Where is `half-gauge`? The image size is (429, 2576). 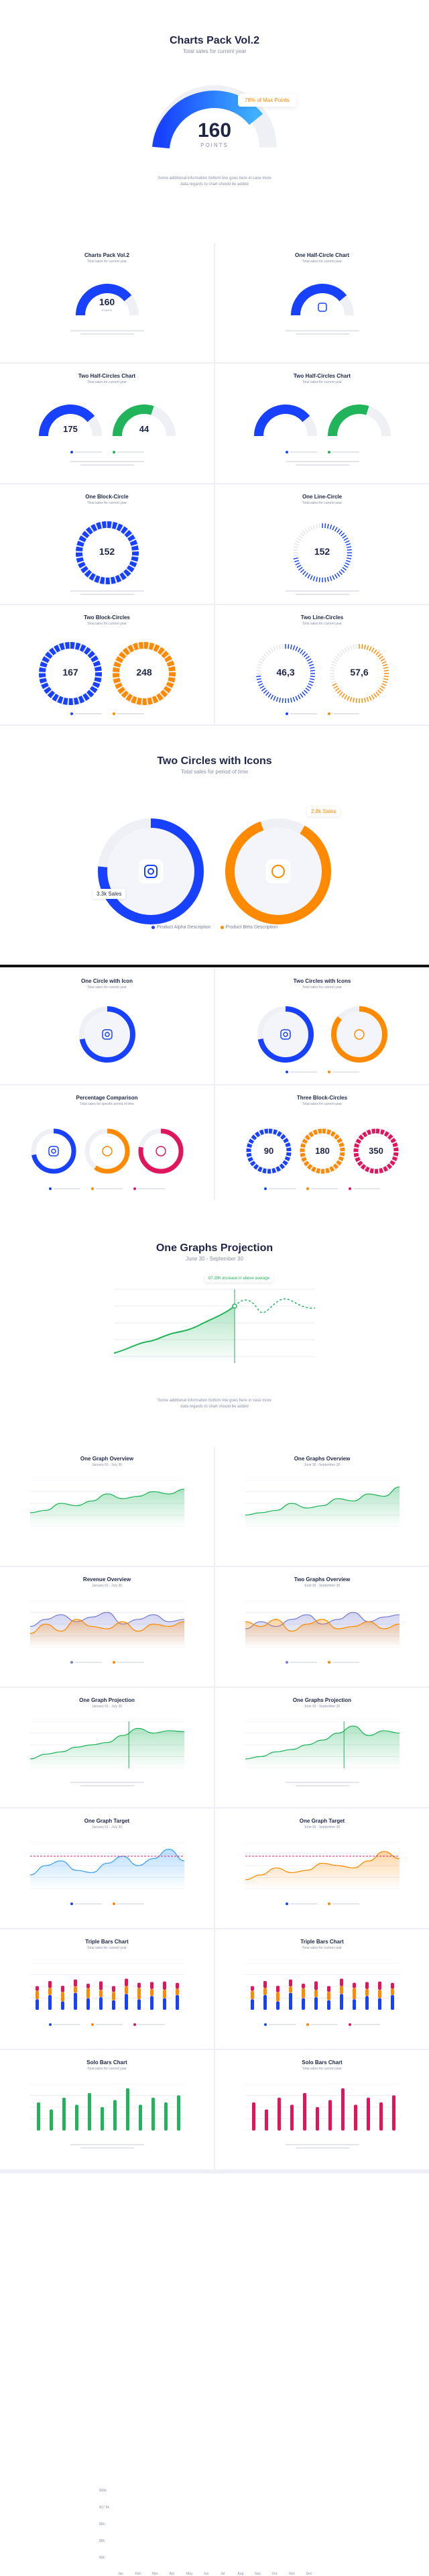
half-gauge is located at coordinates (322, 300).